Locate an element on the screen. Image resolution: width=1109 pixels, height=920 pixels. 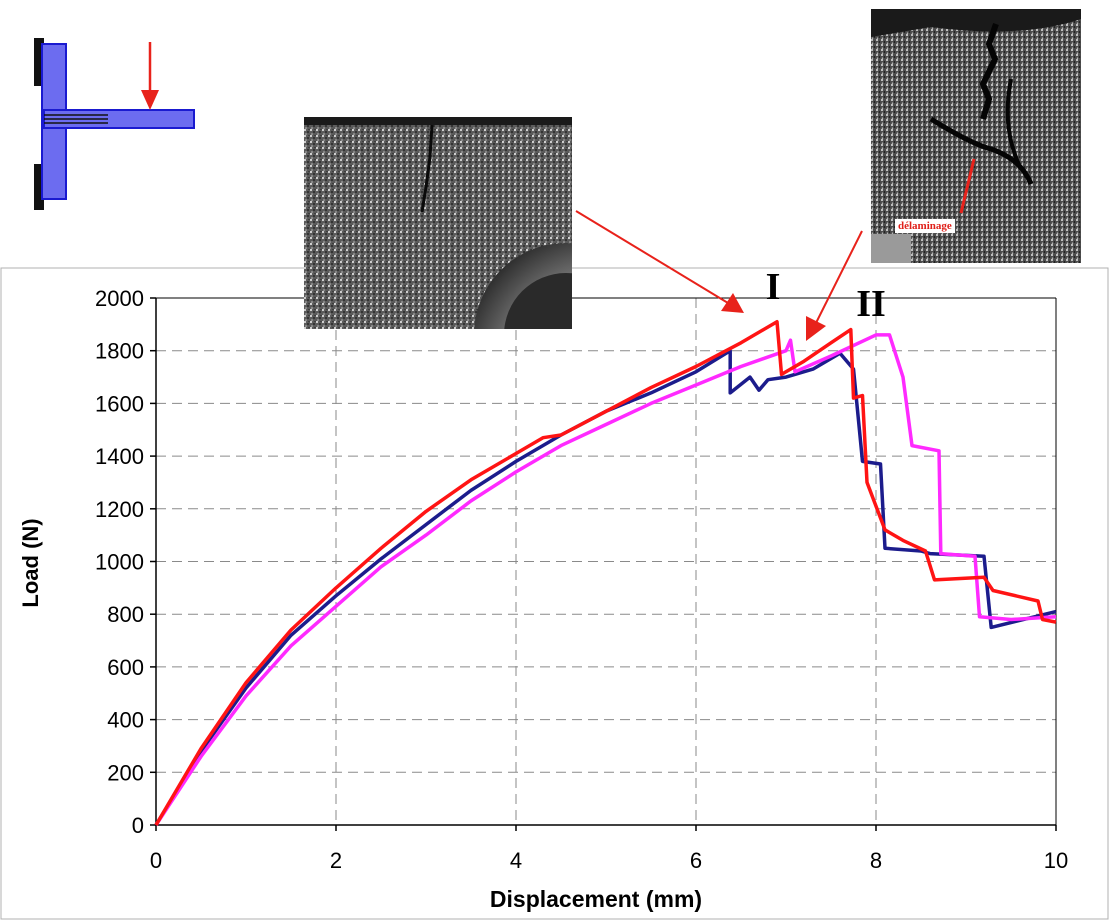
annotation-peak-I: I is located at coordinates (773, 287).